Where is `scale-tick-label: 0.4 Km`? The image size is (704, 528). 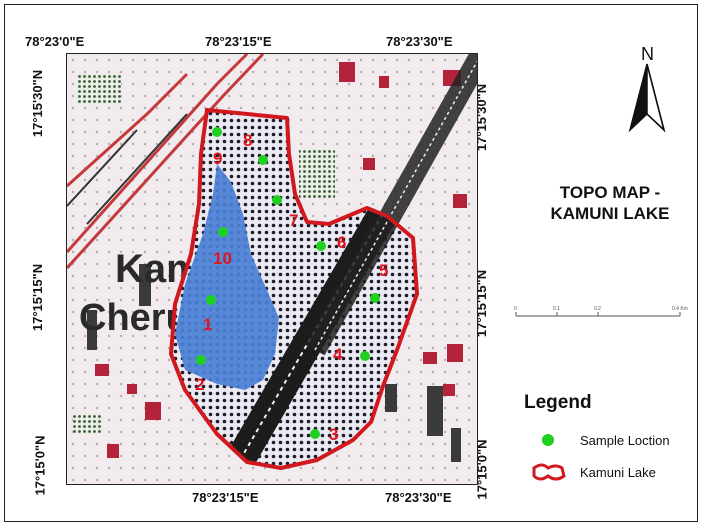 scale-tick-label: 0.4 Km is located at coordinates (680, 309).